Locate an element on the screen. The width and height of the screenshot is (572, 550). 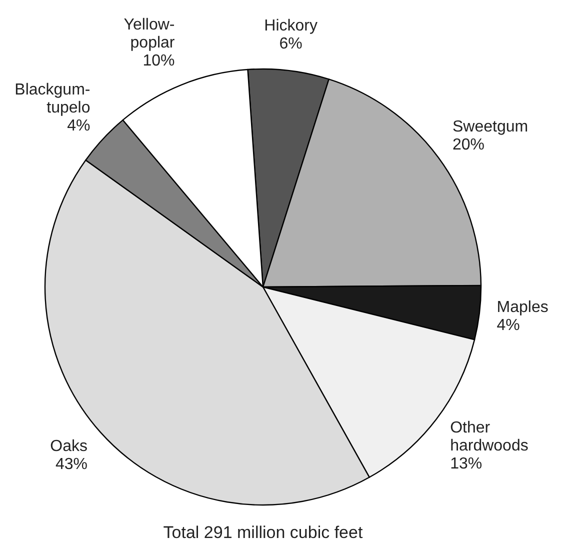
slice-label: Oaks is located at coordinates (69, 446).